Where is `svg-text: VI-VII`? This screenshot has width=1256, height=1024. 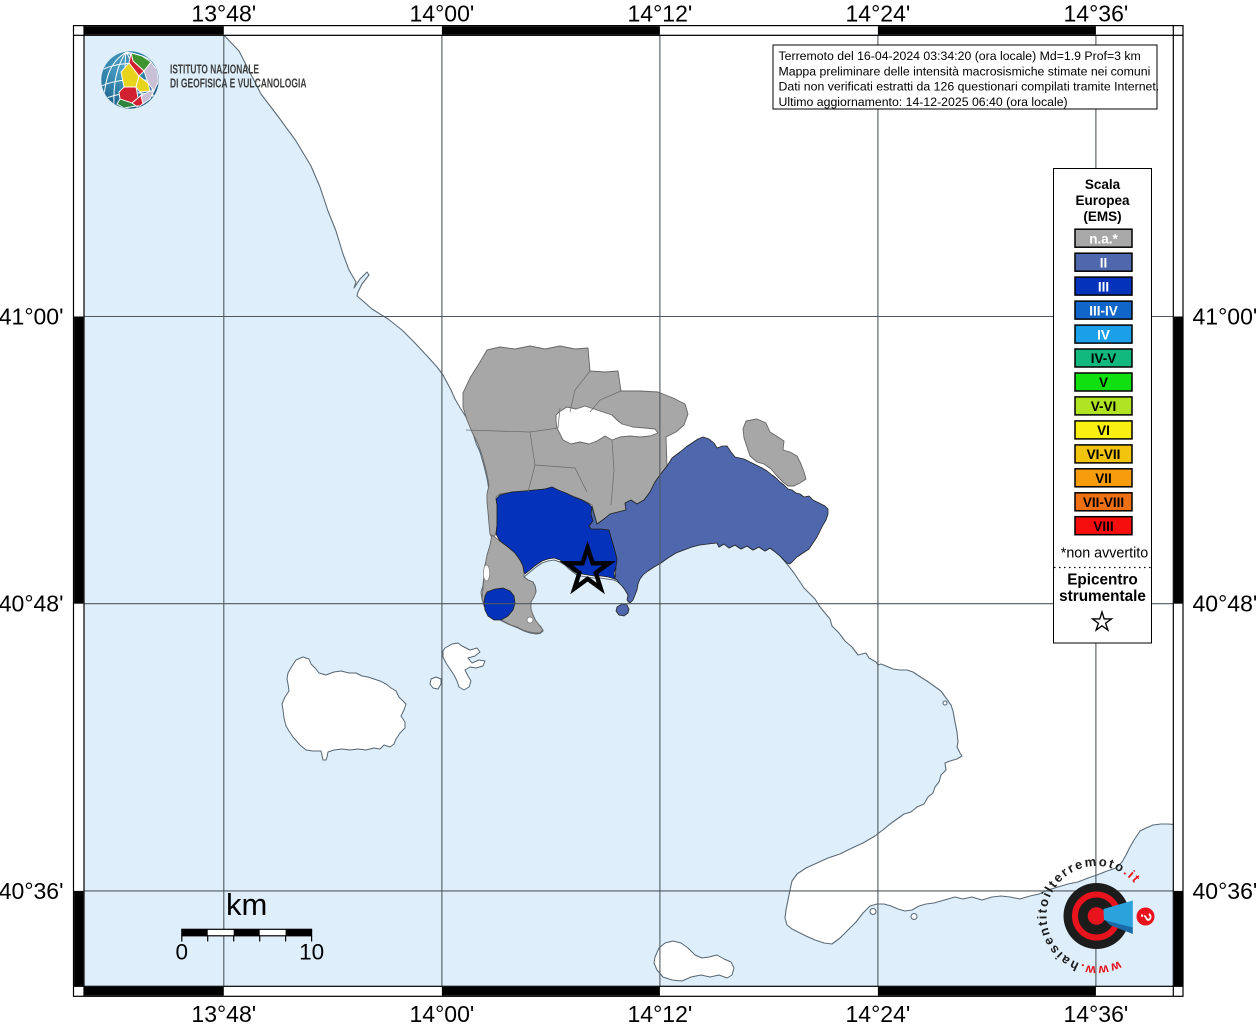
svg-text: VI-VII is located at coordinates (1104, 454).